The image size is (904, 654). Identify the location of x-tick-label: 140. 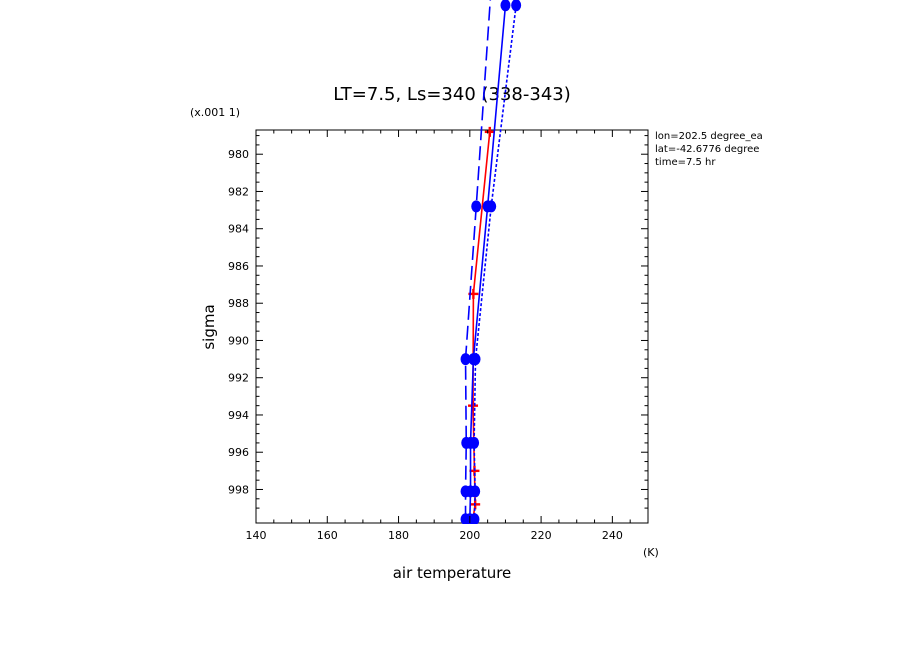
(256, 535).